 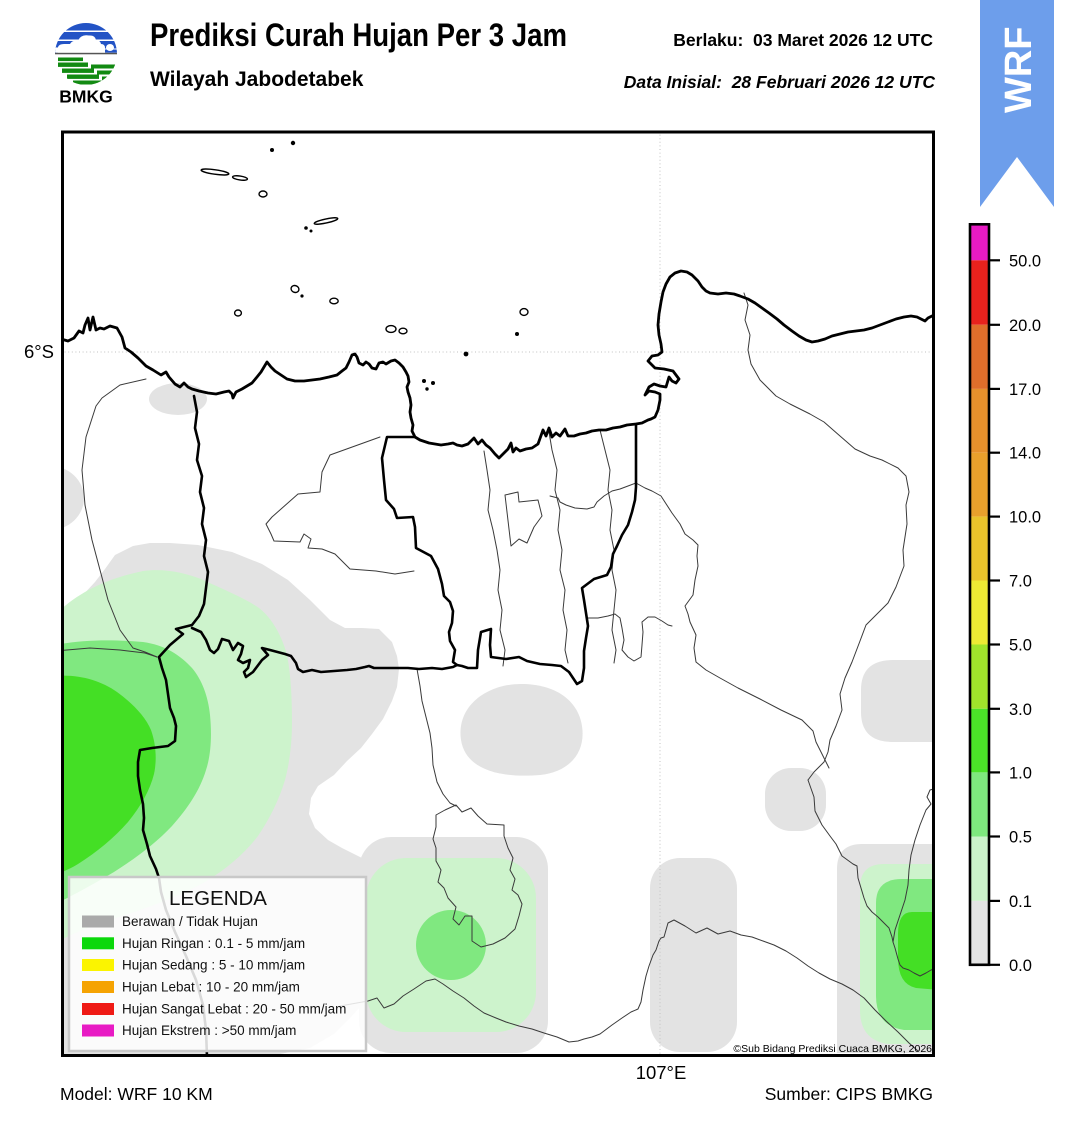 I want to click on svg-text: 17.0, so click(x=1025, y=390).